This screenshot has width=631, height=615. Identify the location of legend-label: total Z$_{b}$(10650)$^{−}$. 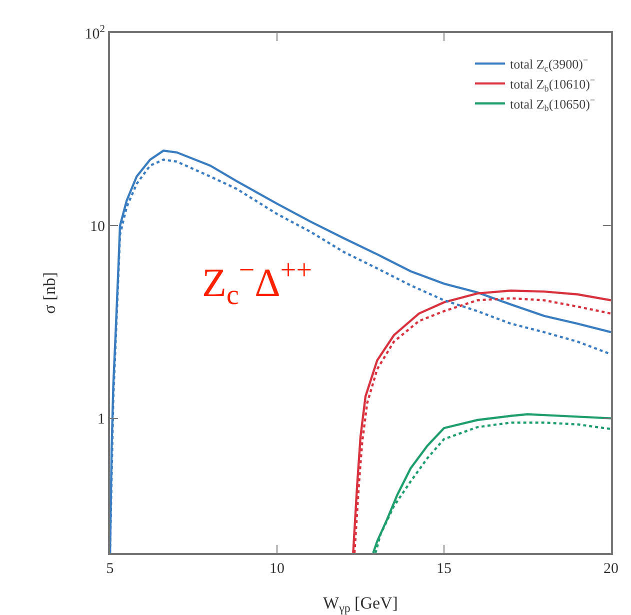
(553, 104).